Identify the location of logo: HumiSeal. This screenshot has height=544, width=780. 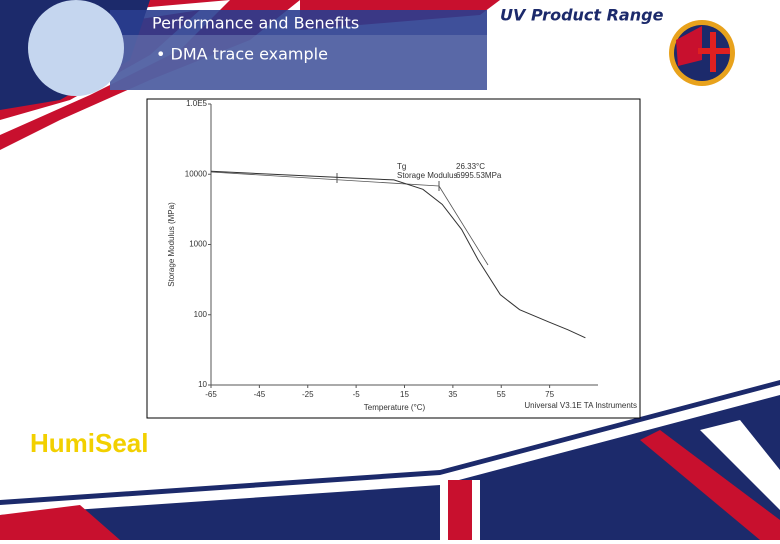
(89, 443).